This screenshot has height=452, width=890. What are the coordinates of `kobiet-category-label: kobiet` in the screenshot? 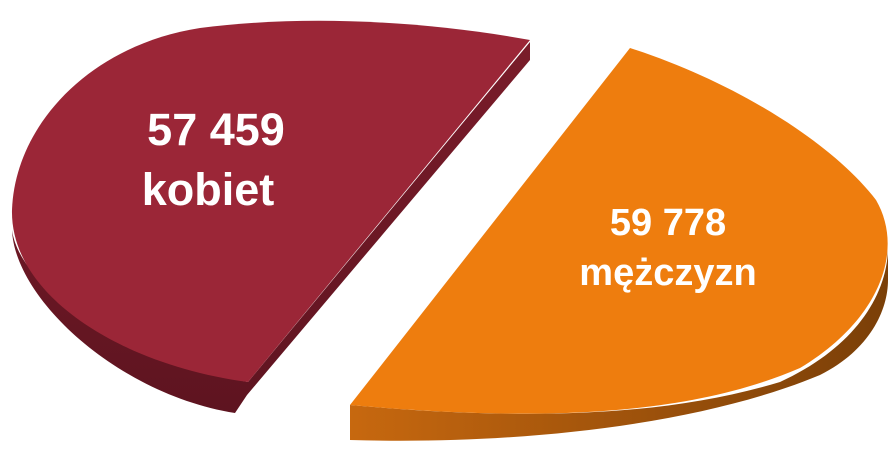 It's located at (208, 189).